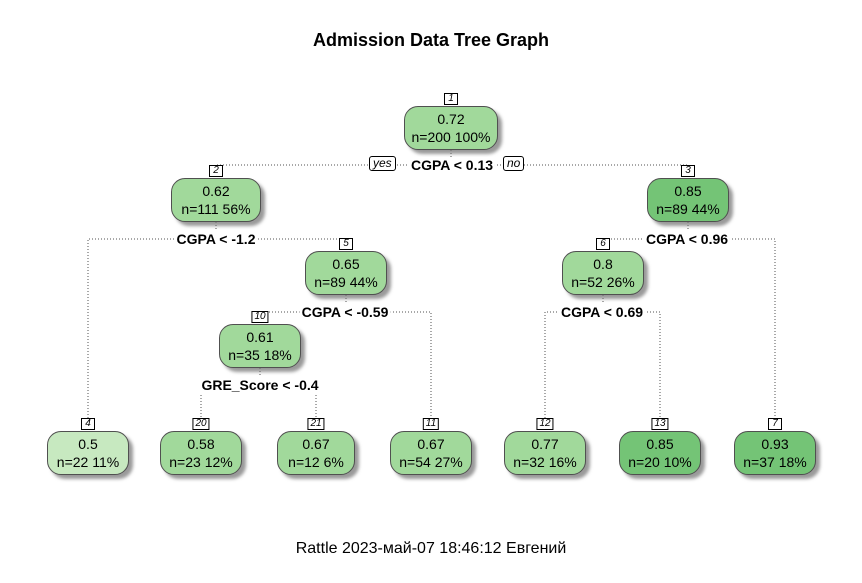 The image size is (862, 583). I want to click on tree-node-11: 0.67 n=54 27%, so click(431, 453).